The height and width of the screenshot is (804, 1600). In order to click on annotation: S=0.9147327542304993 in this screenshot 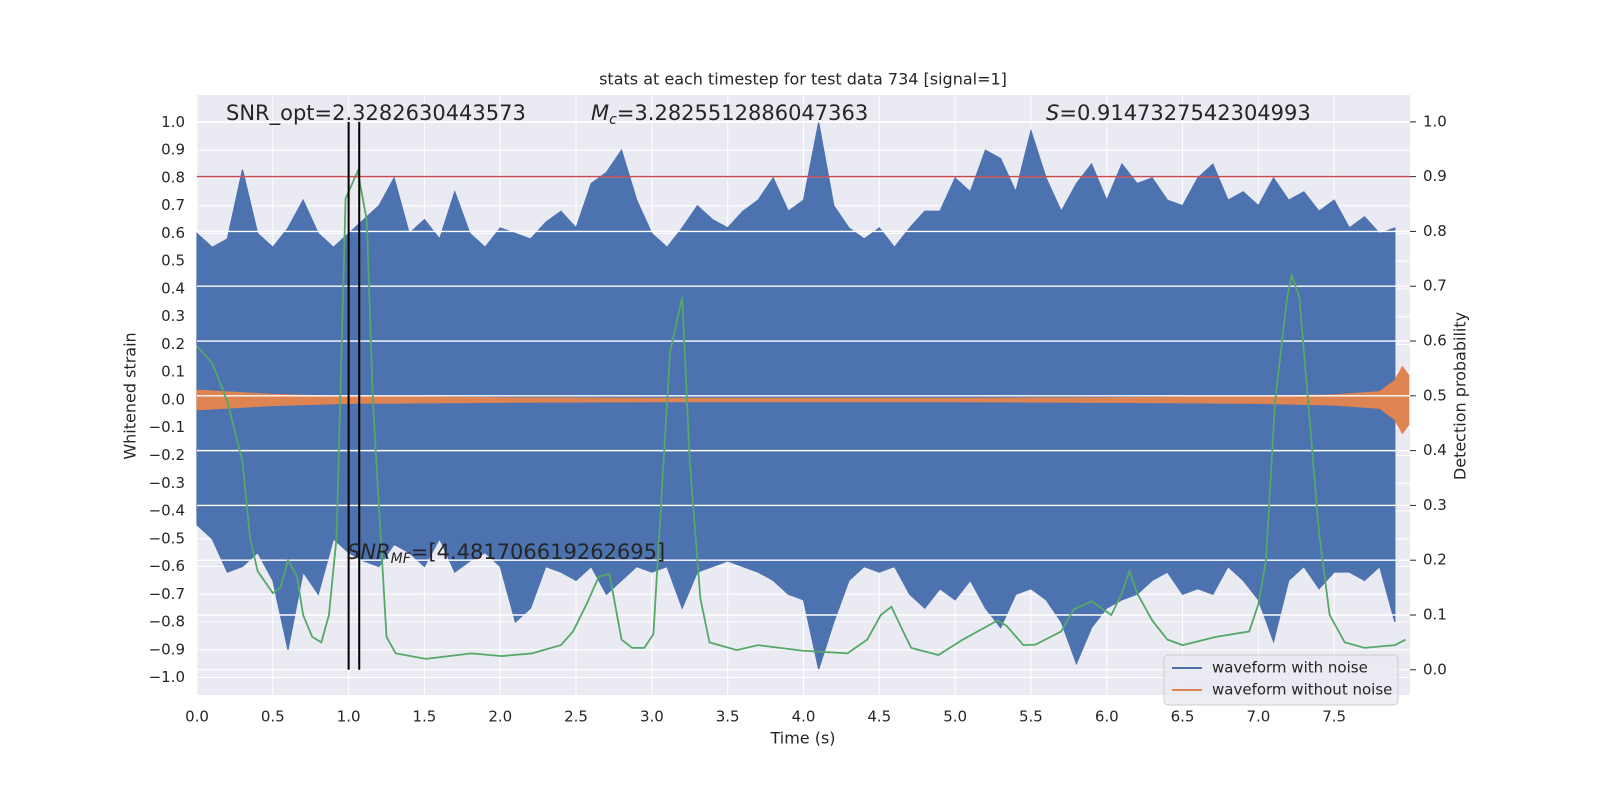, I will do `click(1178, 113)`.